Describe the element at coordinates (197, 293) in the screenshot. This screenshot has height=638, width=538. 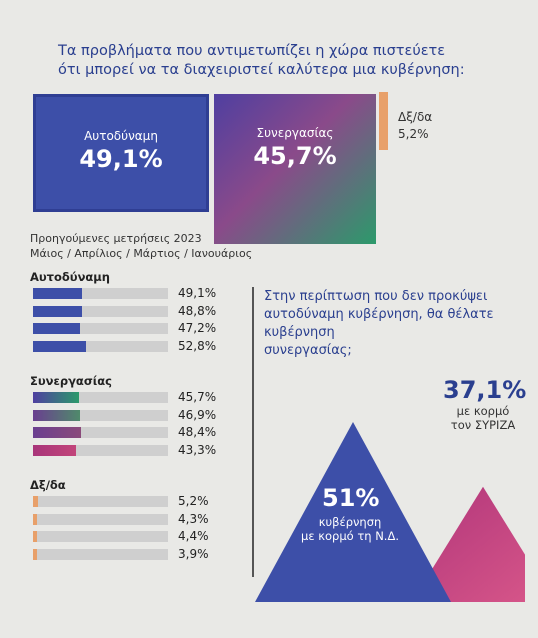
I see `autodynami-bar-value-1: 49,1%` at that location.